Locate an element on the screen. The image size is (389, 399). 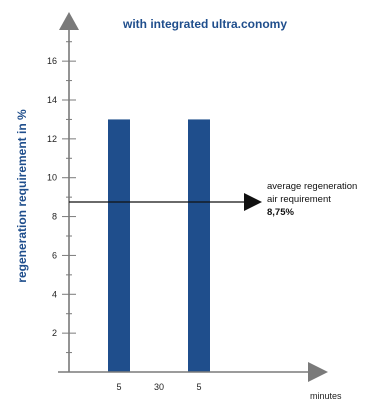
y-axis-label: regeneration requirement in % is located at coordinates (22, 196).